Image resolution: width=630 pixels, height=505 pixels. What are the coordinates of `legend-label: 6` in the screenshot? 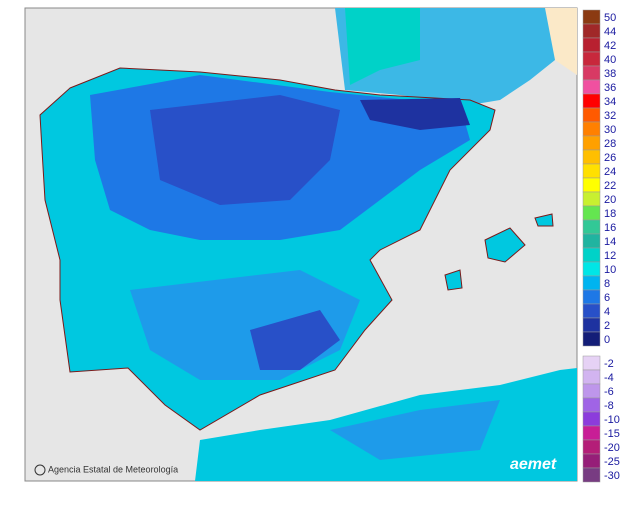 It's located at (607, 298).